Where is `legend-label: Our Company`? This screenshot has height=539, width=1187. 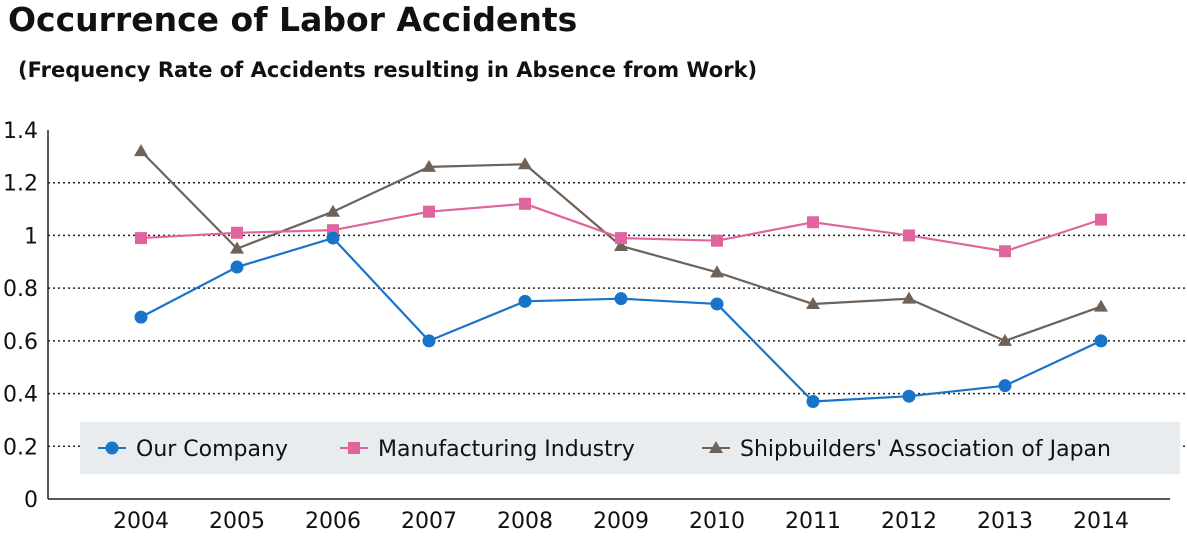 legend-label: Our Company is located at coordinates (212, 449).